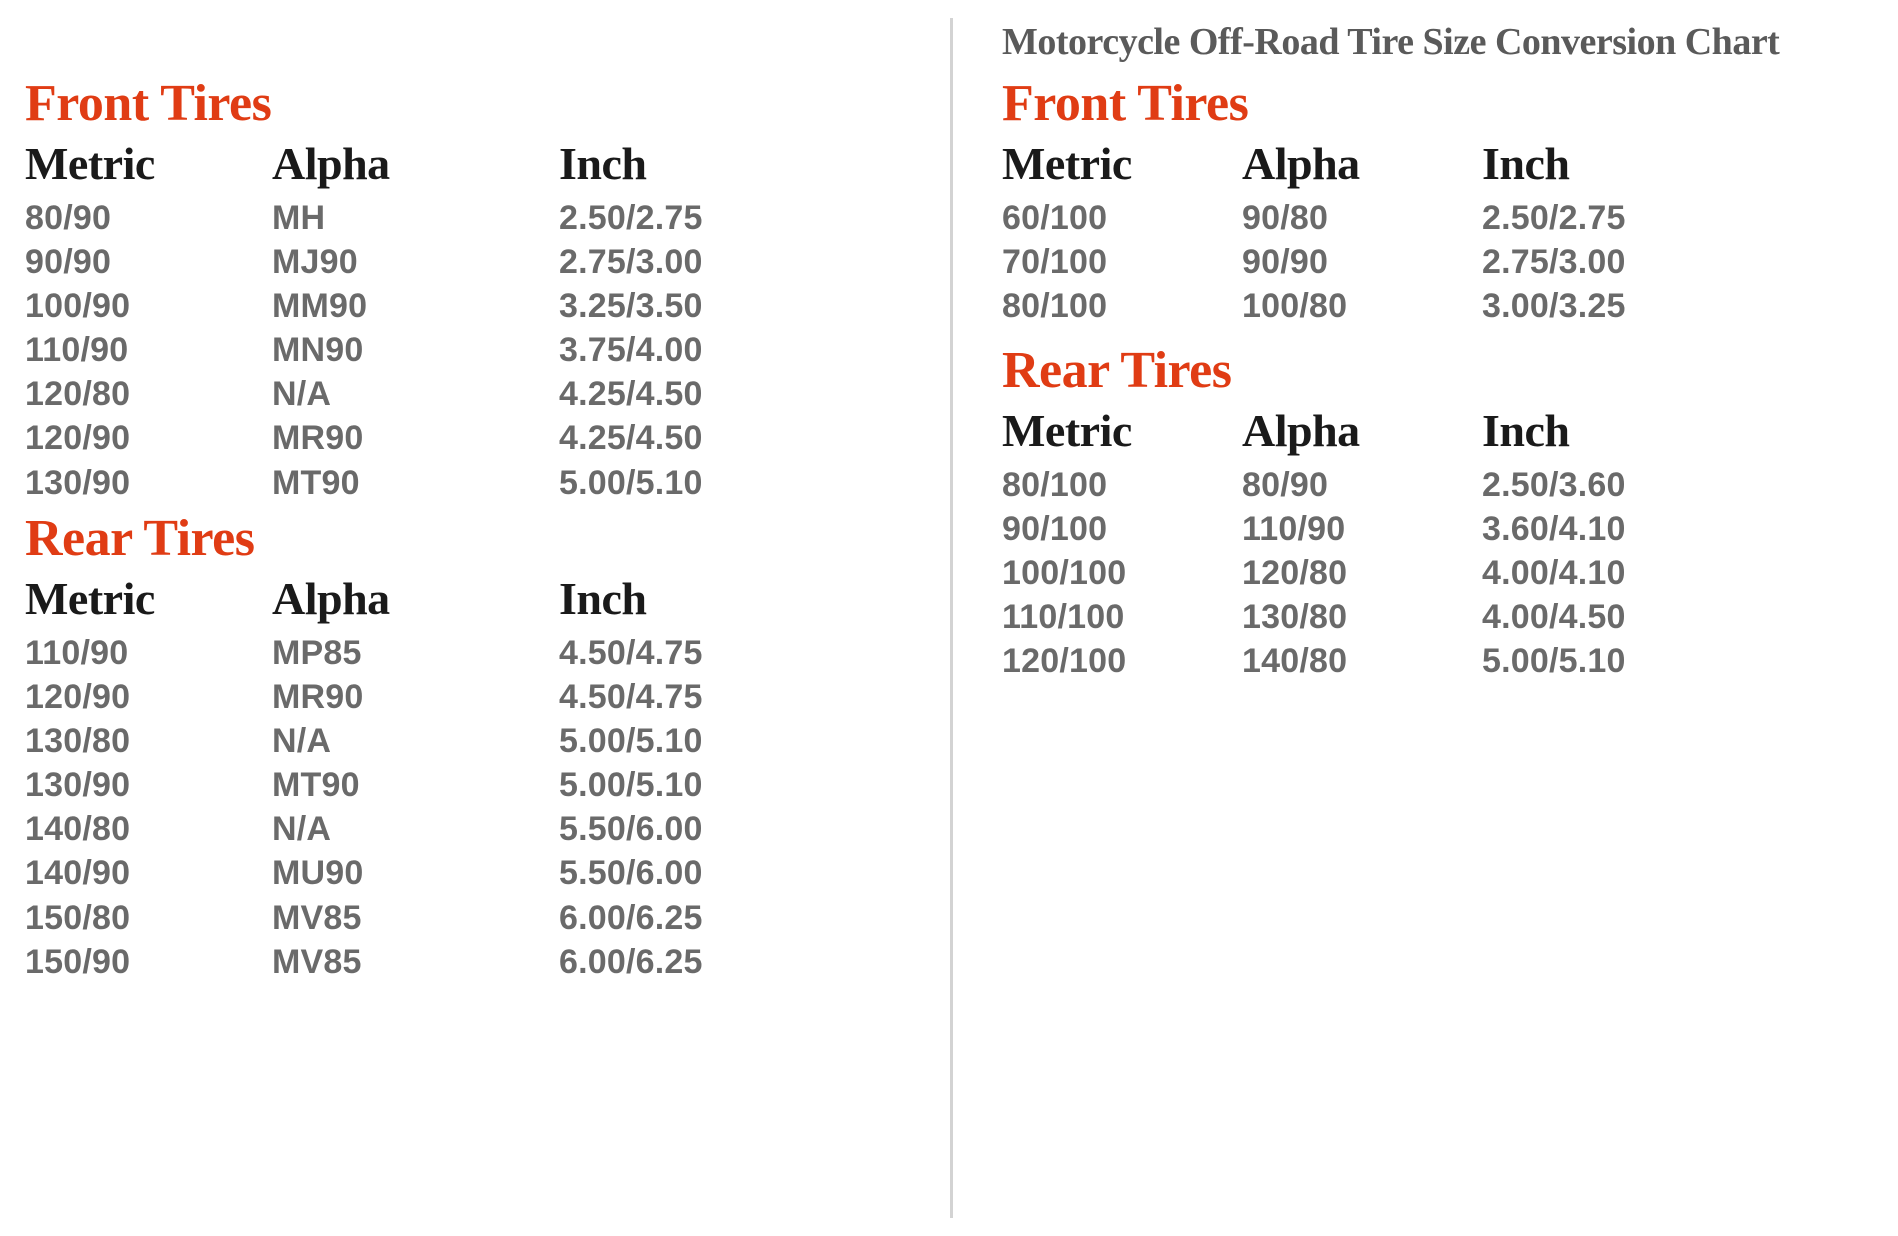  What do you see at coordinates (148, 103) in the screenshot?
I see `left-front-tires-heading: Front Tires` at bounding box center [148, 103].